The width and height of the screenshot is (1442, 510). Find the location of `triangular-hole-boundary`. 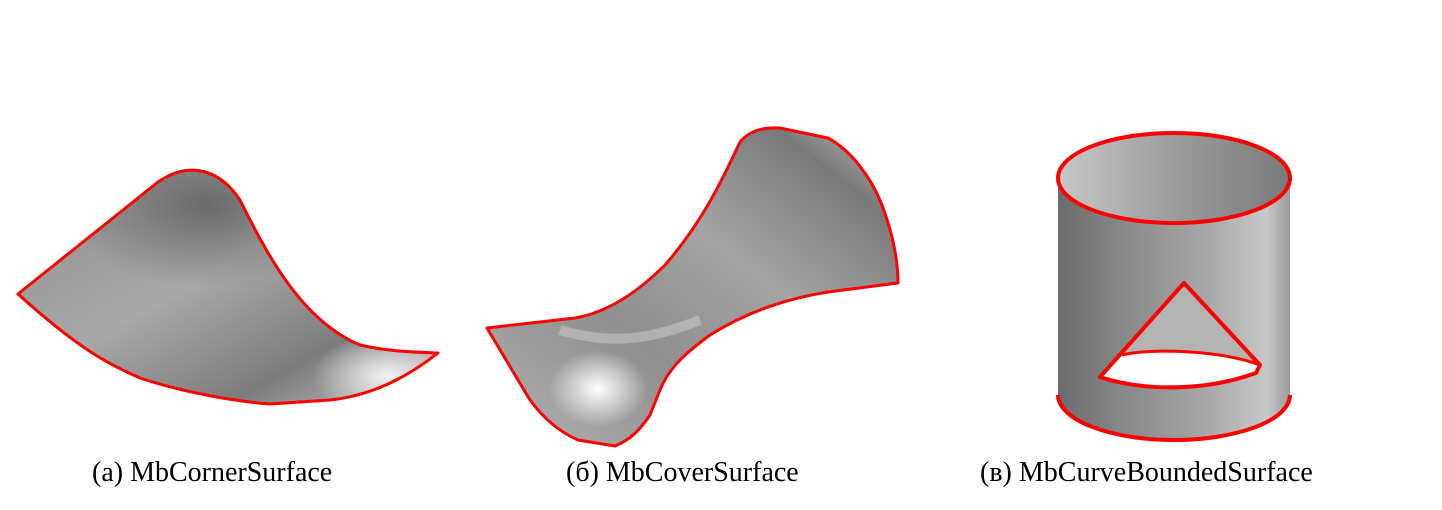

triangular-hole-boundary is located at coordinates (1180, 335).